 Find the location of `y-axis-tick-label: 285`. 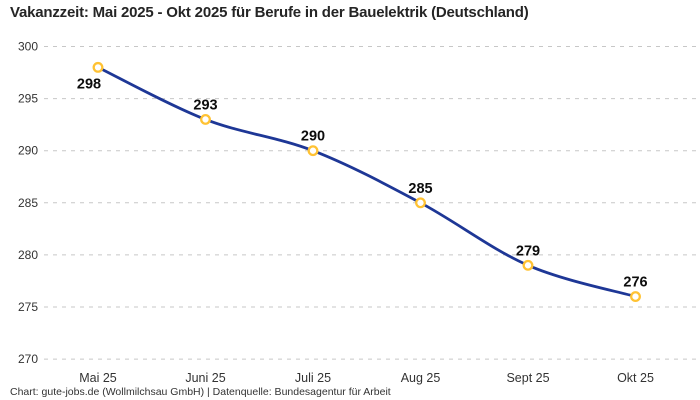

y-axis-tick-label: 285 is located at coordinates (28, 203).